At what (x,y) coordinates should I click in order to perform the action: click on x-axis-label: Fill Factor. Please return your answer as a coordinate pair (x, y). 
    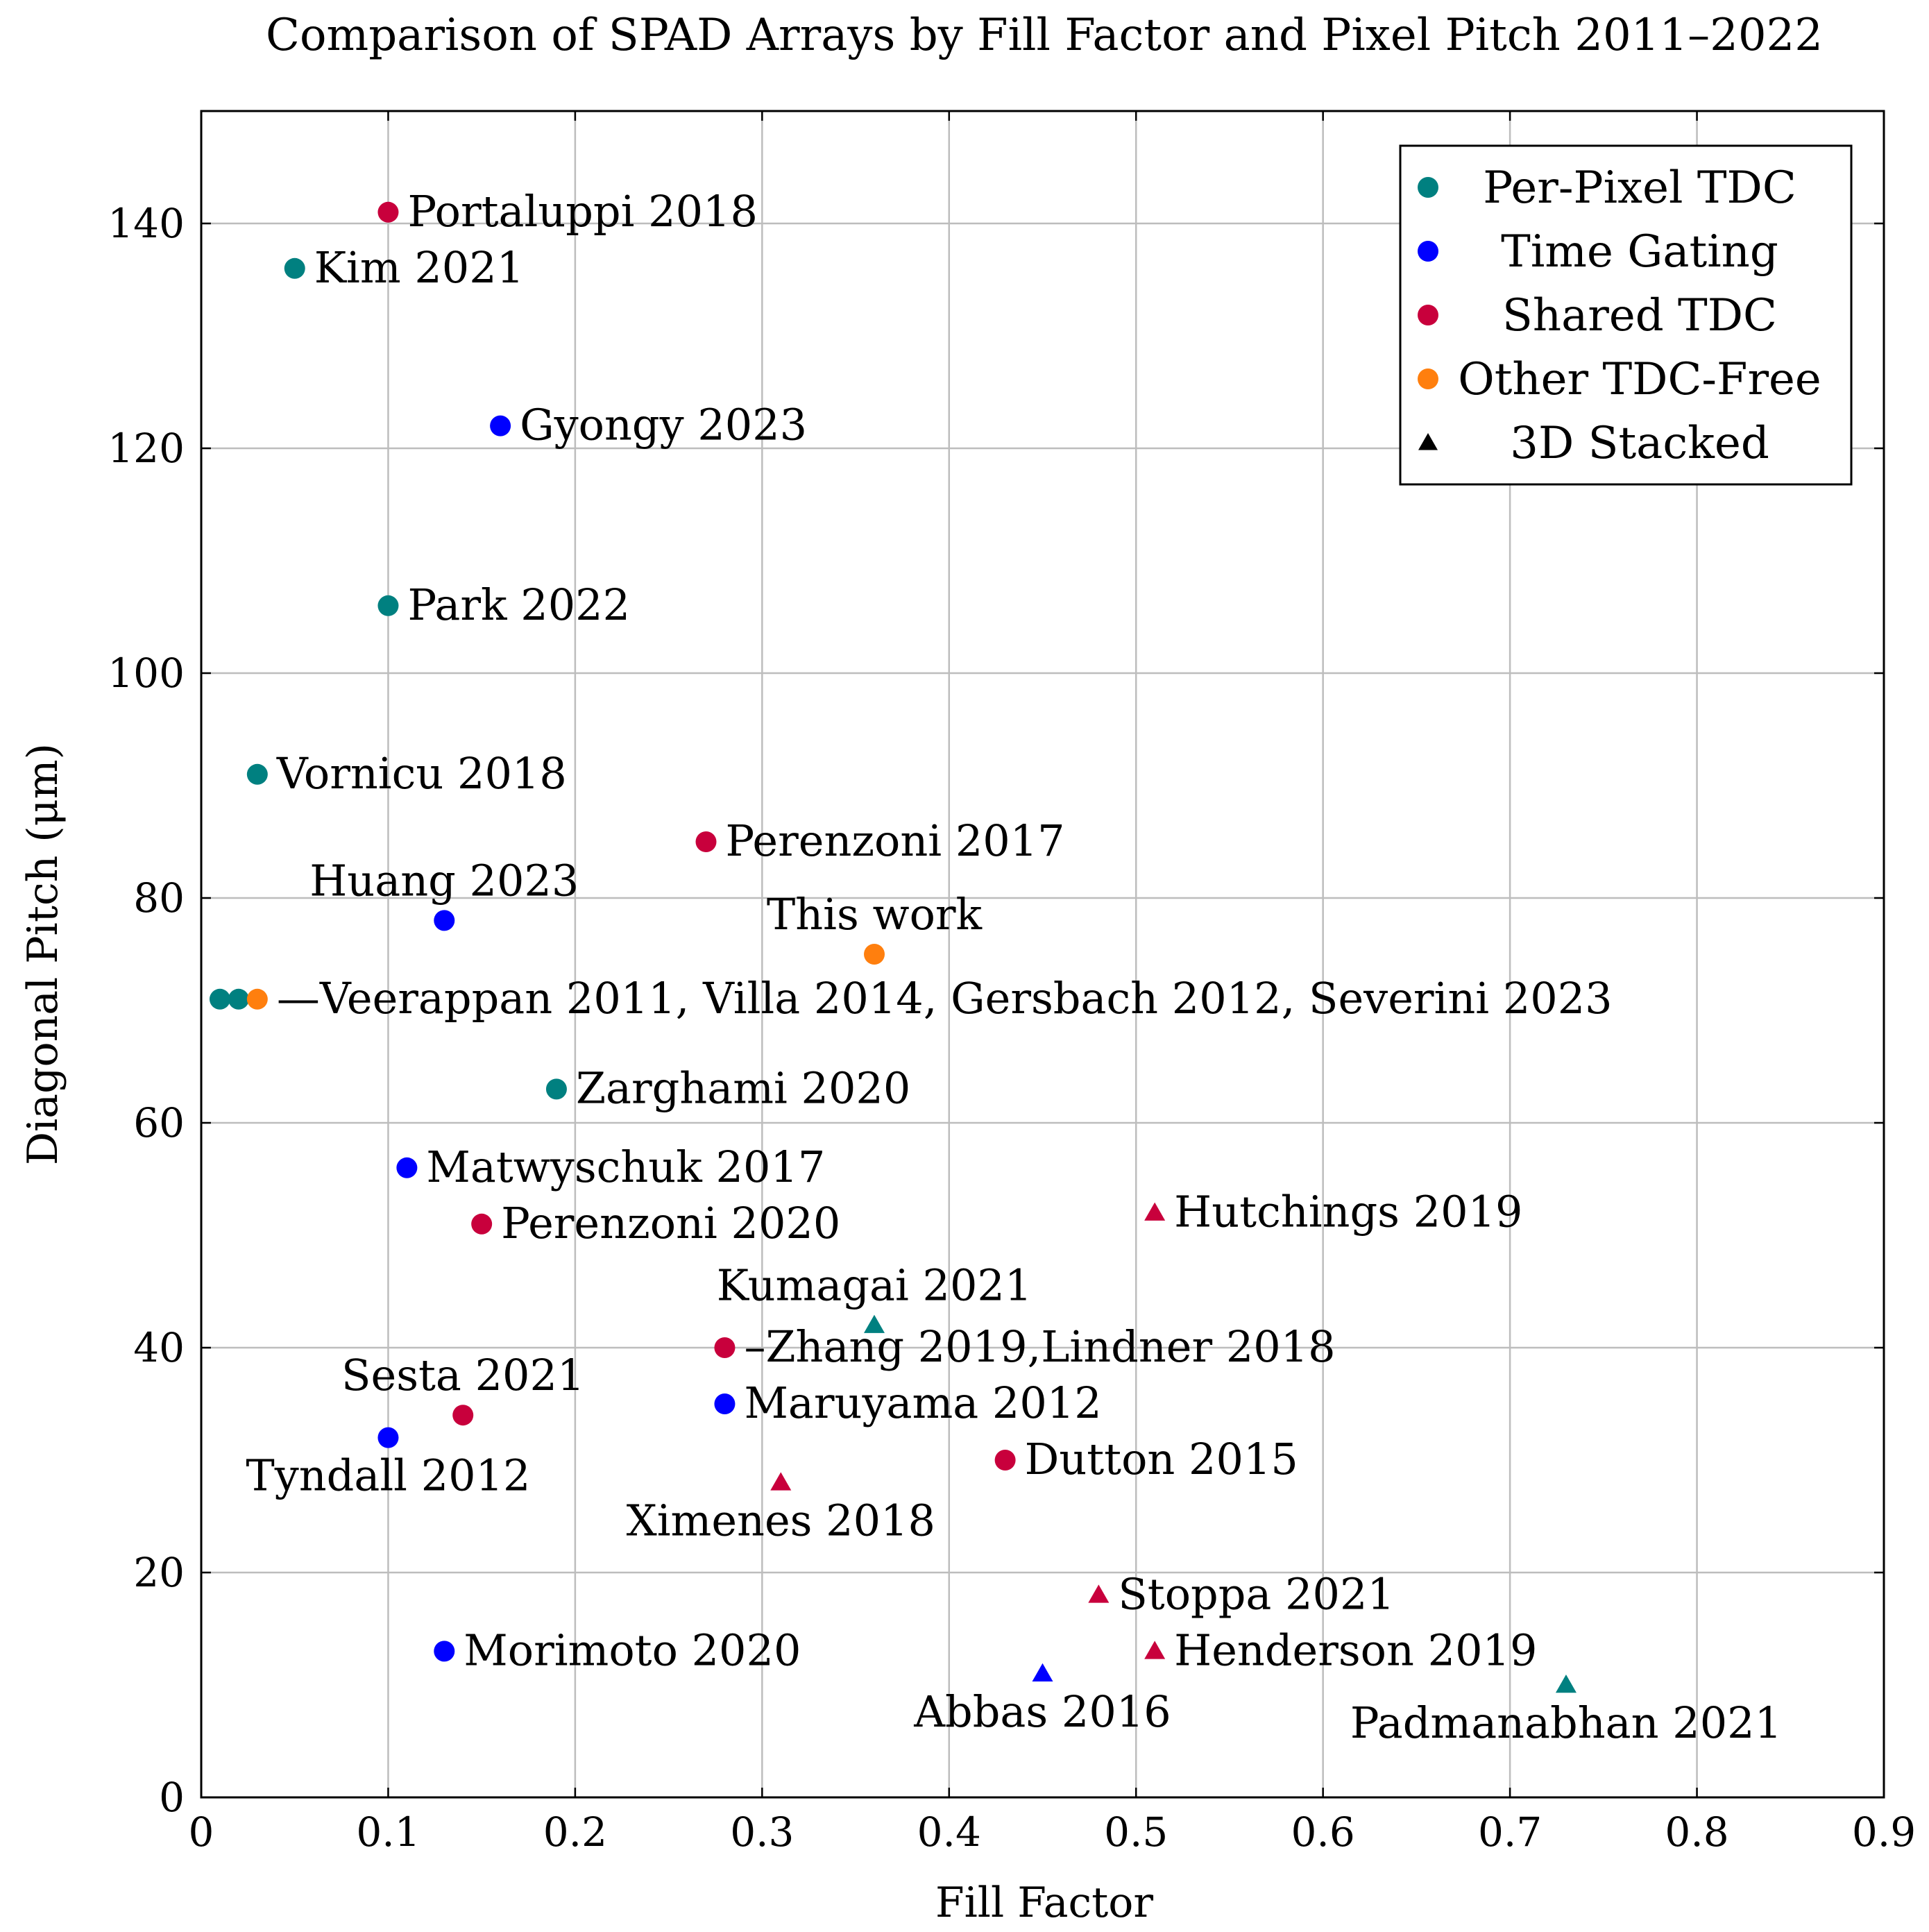
    Looking at the image, I should click on (1044, 1903).